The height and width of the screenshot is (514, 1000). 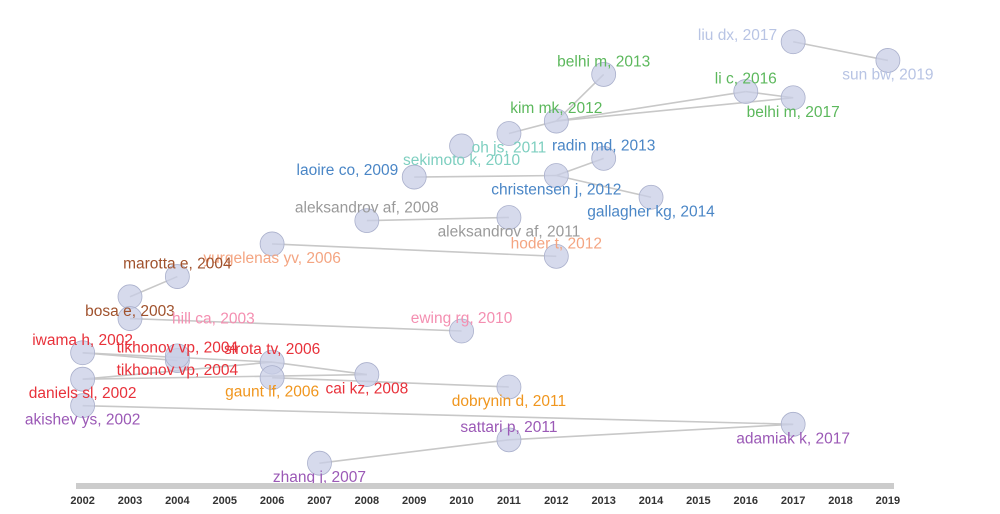 I want to click on publication-label: li c, 2016, so click(x=746, y=79).